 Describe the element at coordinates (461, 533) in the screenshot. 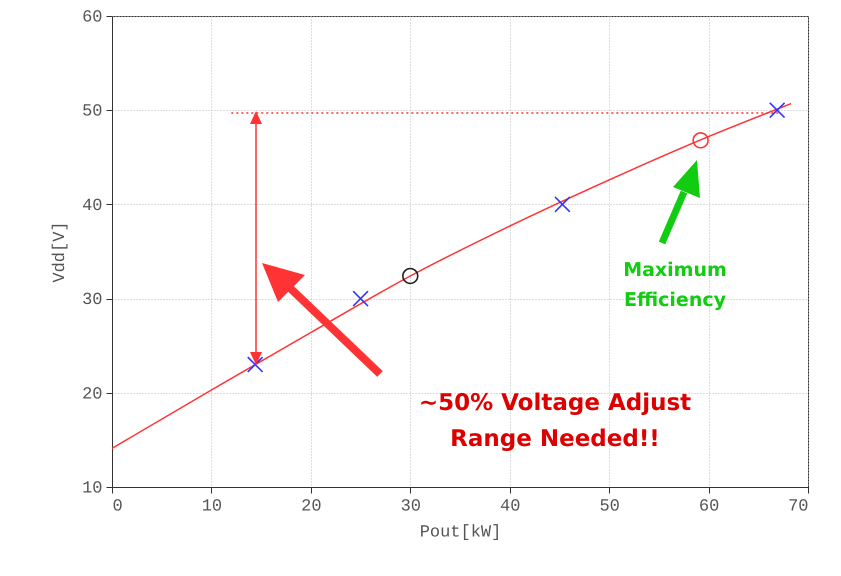

I see `x-axis-title: Pout[kW]` at that location.